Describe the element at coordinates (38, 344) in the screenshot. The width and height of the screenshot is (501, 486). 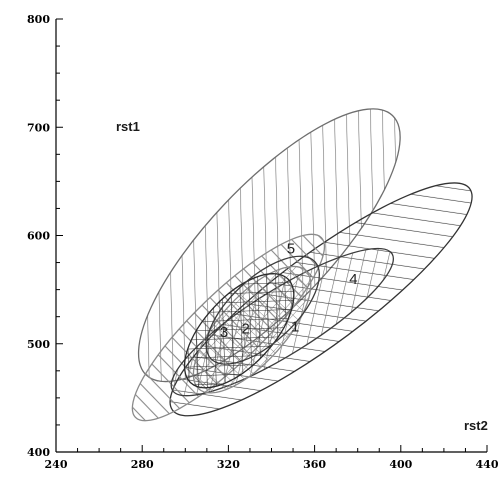
I see `y-tick-label: 500` at that location.